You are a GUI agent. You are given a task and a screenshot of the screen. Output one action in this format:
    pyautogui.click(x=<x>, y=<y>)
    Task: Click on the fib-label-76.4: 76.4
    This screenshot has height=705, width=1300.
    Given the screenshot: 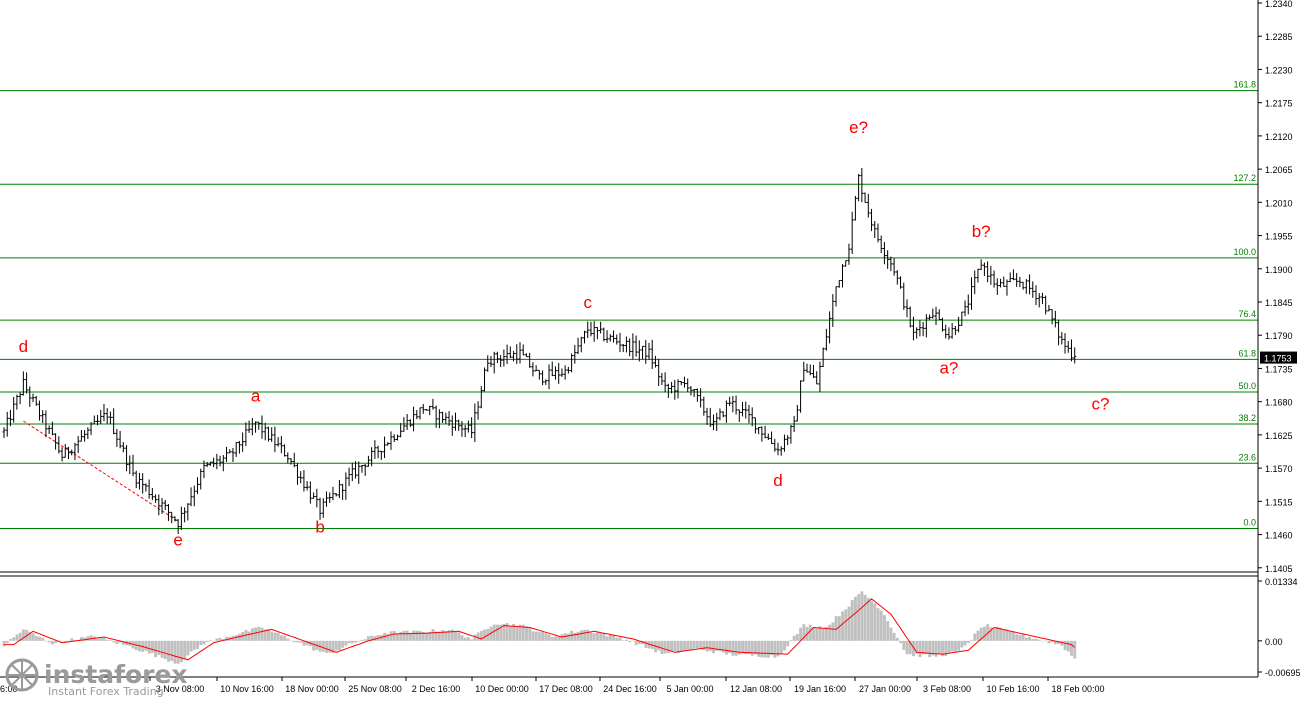 What is the action you would take?
    pyautogui.click(x=1247, y=314)
    